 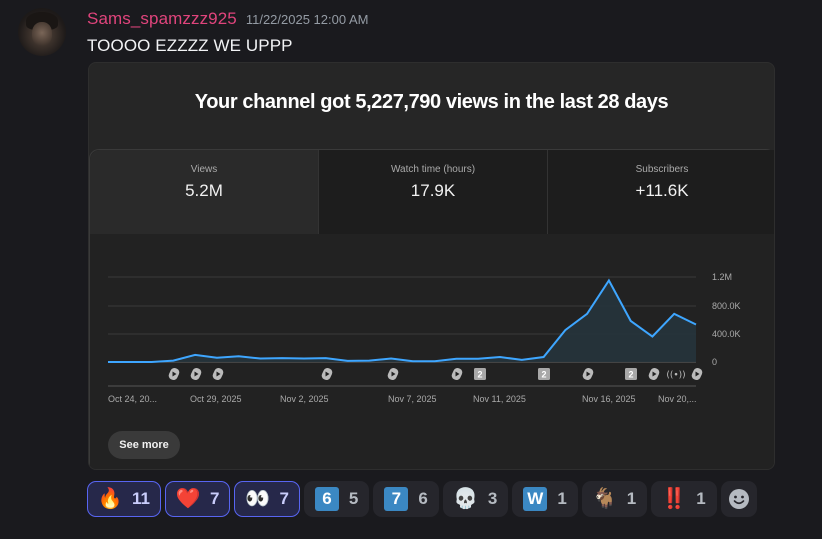 What do you see at coordinates (722, 277) in the screenshot?
I see `y-tick-label: 1.2M` at bounding box center [722, 277].